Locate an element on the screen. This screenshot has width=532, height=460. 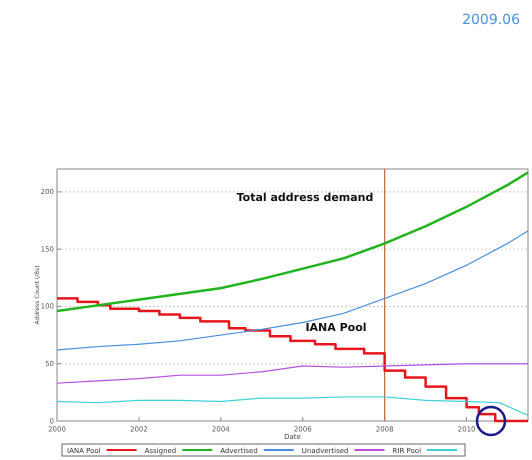
annotation: Total address demand is located at coordinates (305, 197).